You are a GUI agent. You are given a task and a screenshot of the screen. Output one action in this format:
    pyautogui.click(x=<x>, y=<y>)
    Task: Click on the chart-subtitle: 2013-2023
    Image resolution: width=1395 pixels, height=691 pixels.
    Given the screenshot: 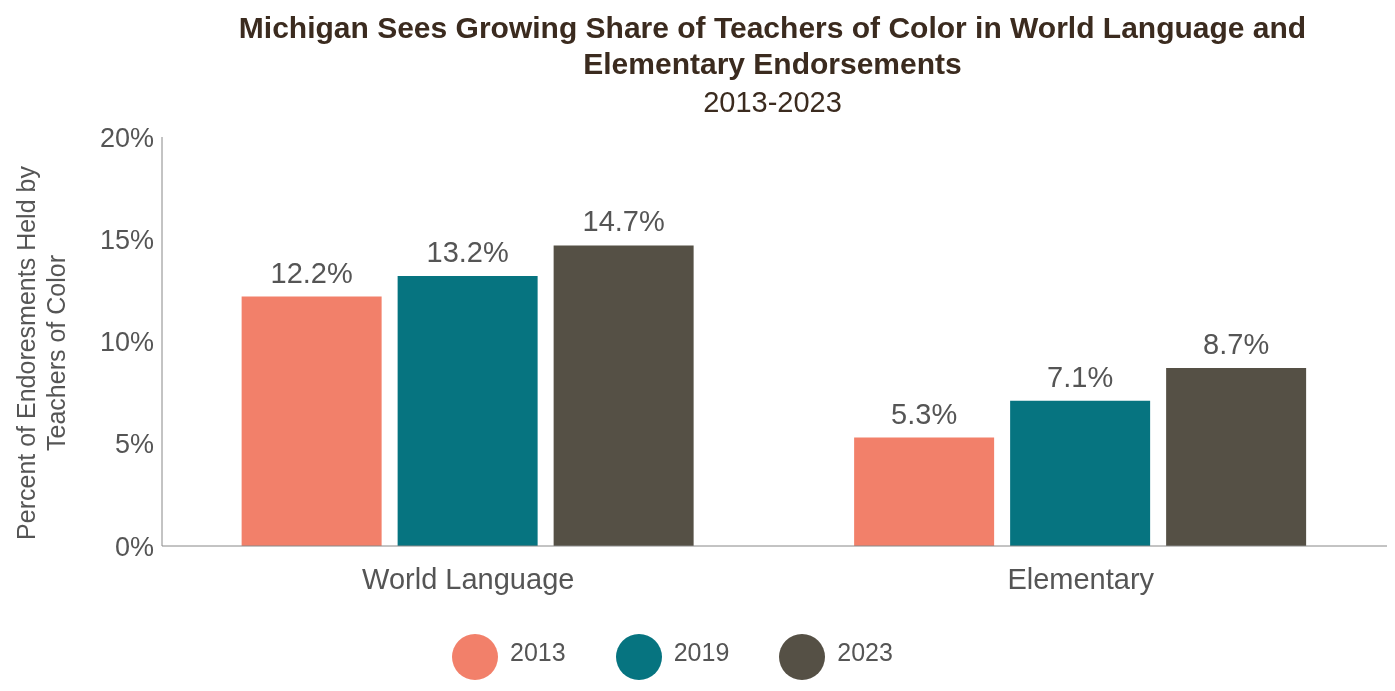 What is the action you would take?
    pyautogui.click(x=772, y=102)
    